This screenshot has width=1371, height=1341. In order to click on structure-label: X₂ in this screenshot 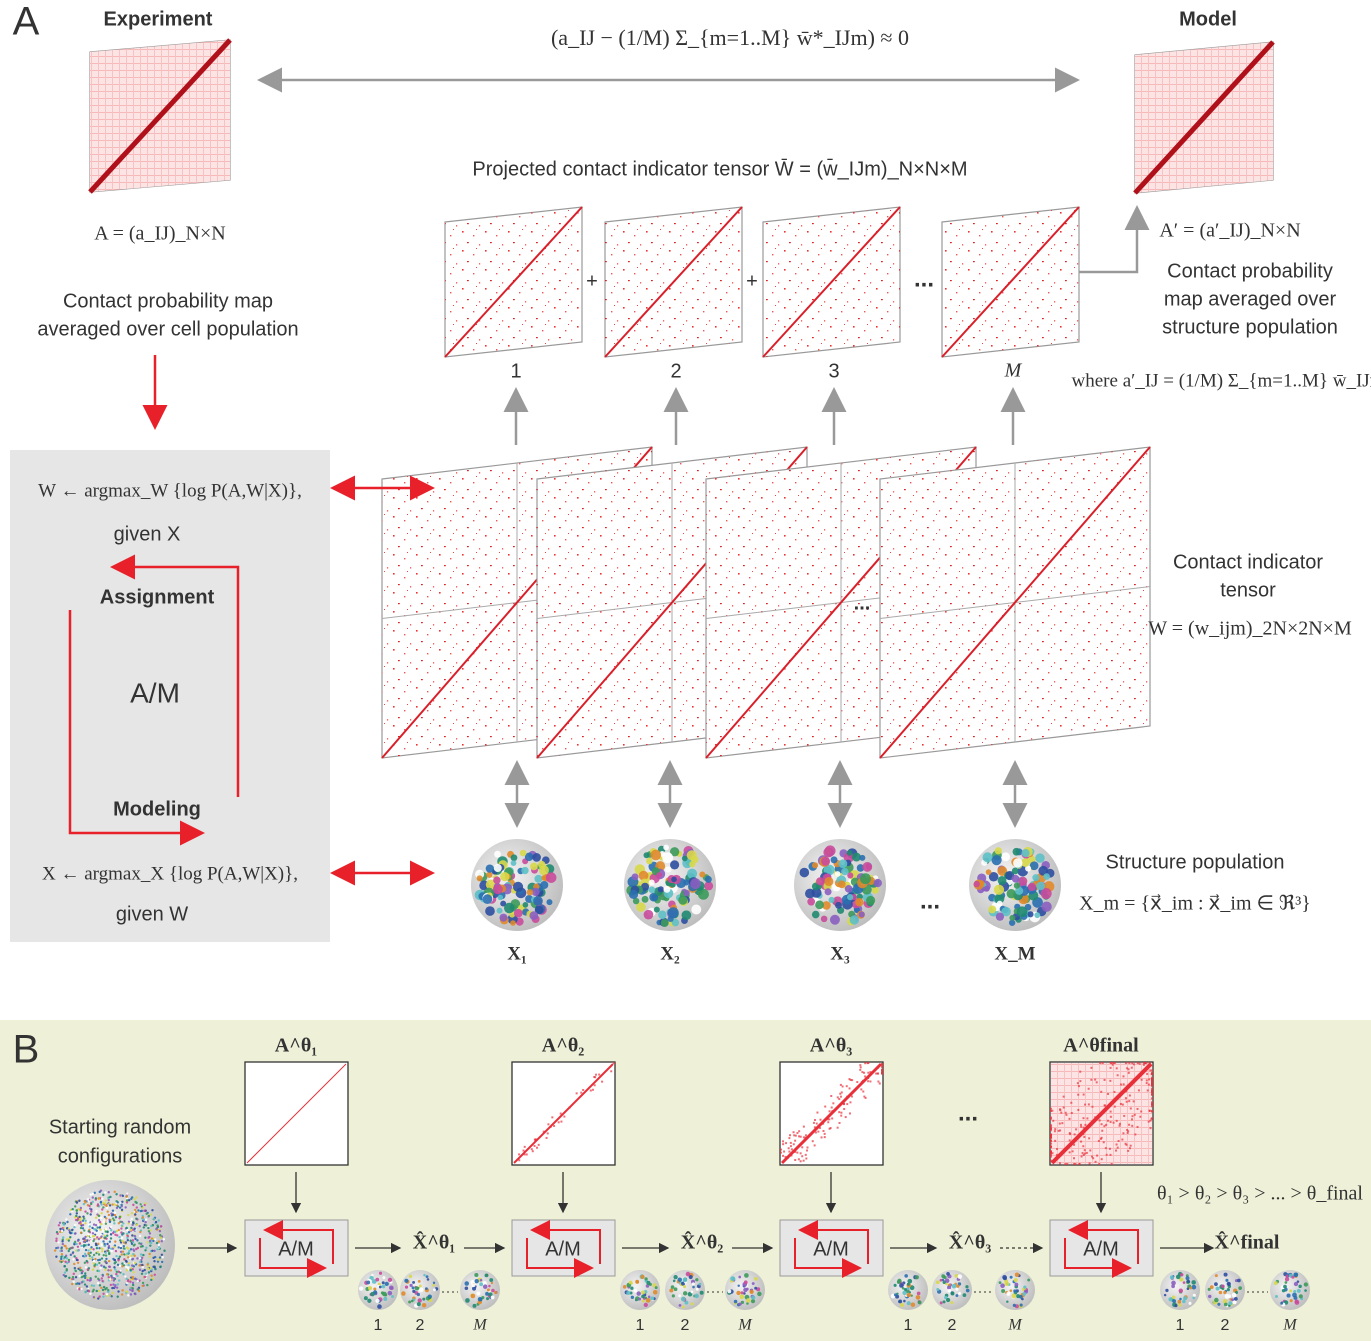, I will do `click(670, 953)`.